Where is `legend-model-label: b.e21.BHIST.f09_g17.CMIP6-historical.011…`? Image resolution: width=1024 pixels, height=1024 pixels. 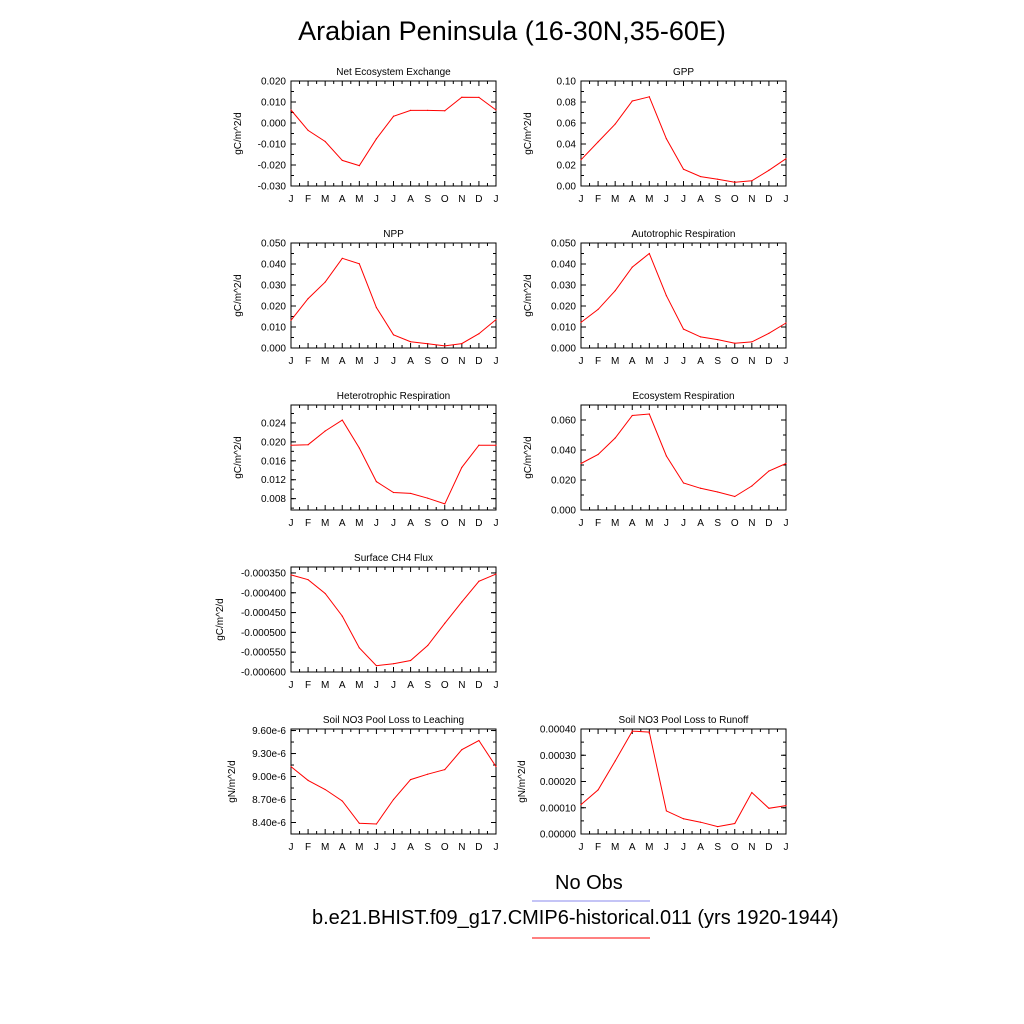 legend-model-label: b.e21.BHIST.f09_g17.CMIP6-historical.011… is located at coordinates (575, 918).